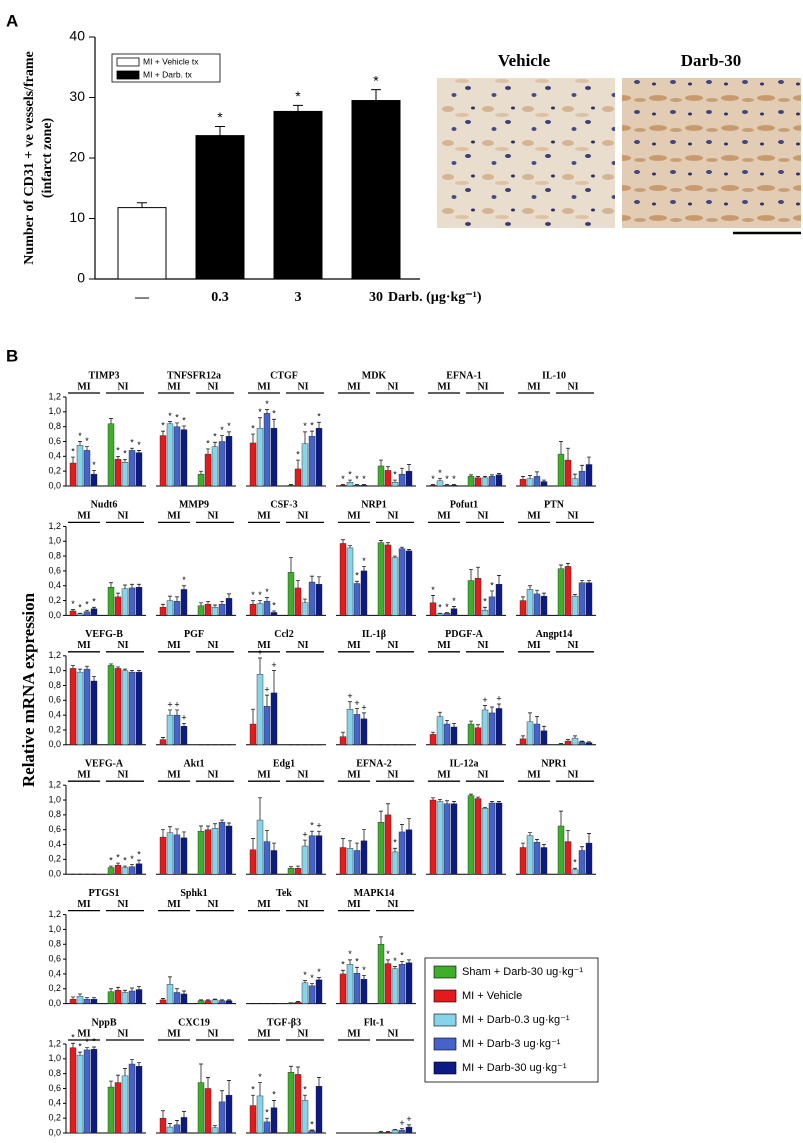 This screenshot has width=803, height=1143. I want to click on y-tick-label: 0, so click(81, 278).